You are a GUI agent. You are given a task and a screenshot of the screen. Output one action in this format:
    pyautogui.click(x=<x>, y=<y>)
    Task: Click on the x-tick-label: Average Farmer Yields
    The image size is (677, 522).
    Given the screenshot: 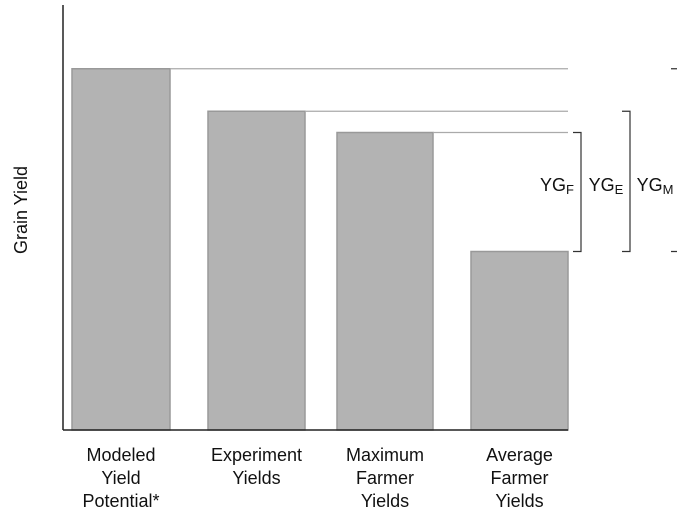 What is the action you would take?
    pyautogui.click(x=519, y=478)
    